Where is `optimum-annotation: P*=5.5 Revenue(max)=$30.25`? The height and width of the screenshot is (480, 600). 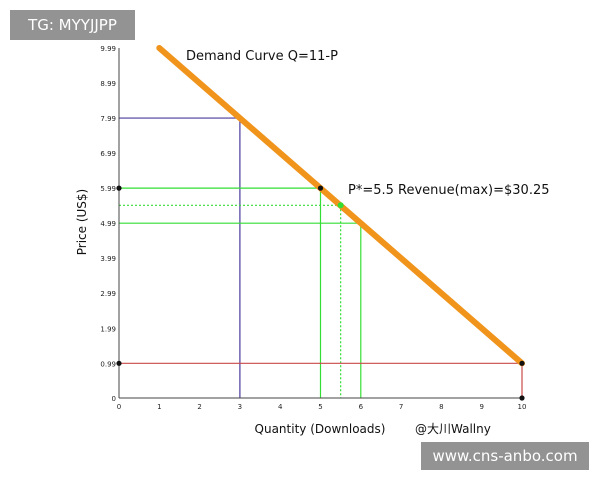 optimum-annotation: P*=5.5 Revenue(max)=$30.25 is located at coordinates (449, 190).